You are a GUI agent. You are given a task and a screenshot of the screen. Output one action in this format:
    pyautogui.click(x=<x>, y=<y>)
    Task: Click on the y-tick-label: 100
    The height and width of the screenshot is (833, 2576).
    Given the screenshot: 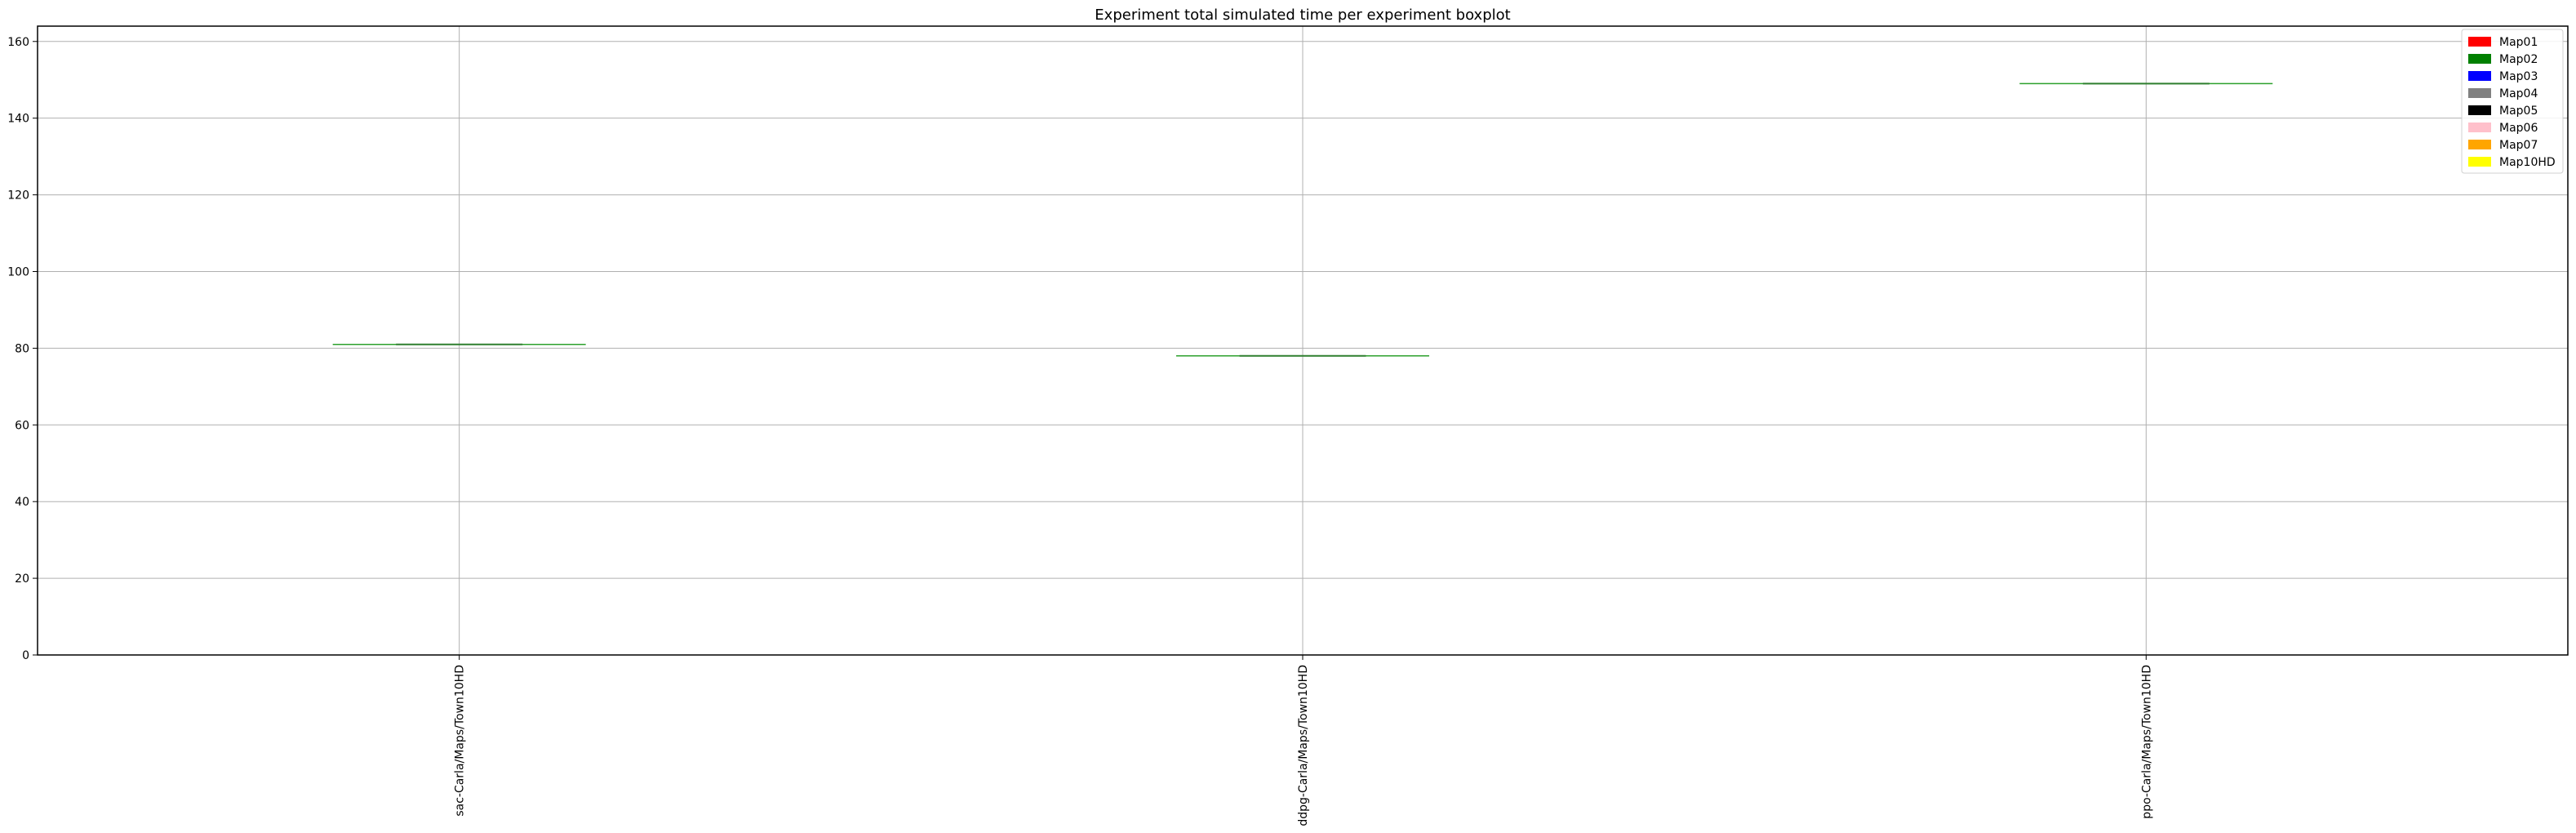 What is the action you would take?
    pyautogui.click(x=18, y=271)
    